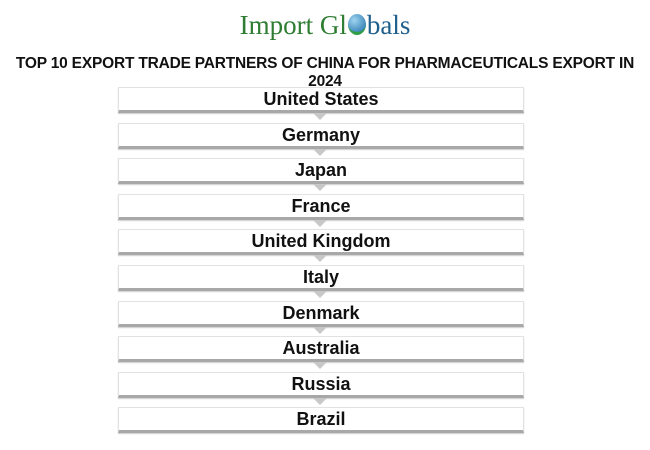 This screenshot has height=450, width=650. What do you see at coordinates (321, 420) in the screenshot?
I see `partner-item: Brazil` at bounding box center [321, 420].